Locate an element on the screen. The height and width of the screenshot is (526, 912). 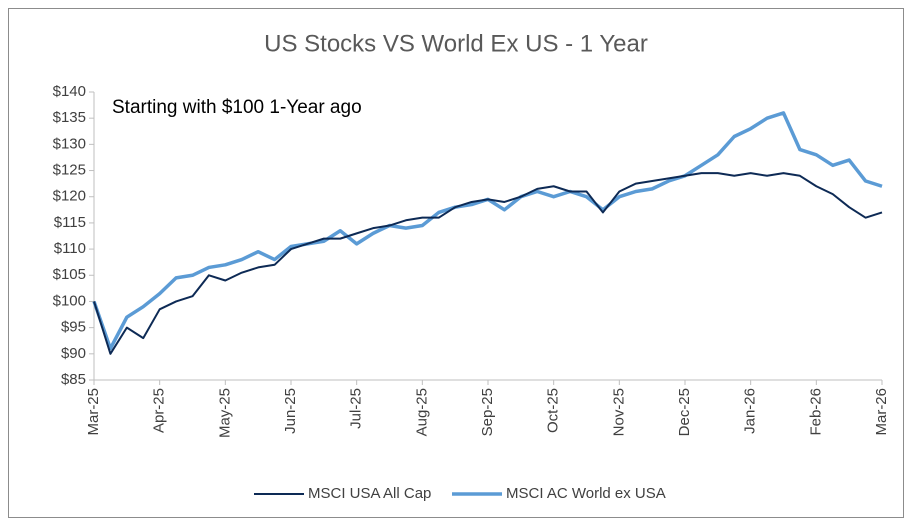
y-tick-label: $100 is located at coordinates (69, 300).